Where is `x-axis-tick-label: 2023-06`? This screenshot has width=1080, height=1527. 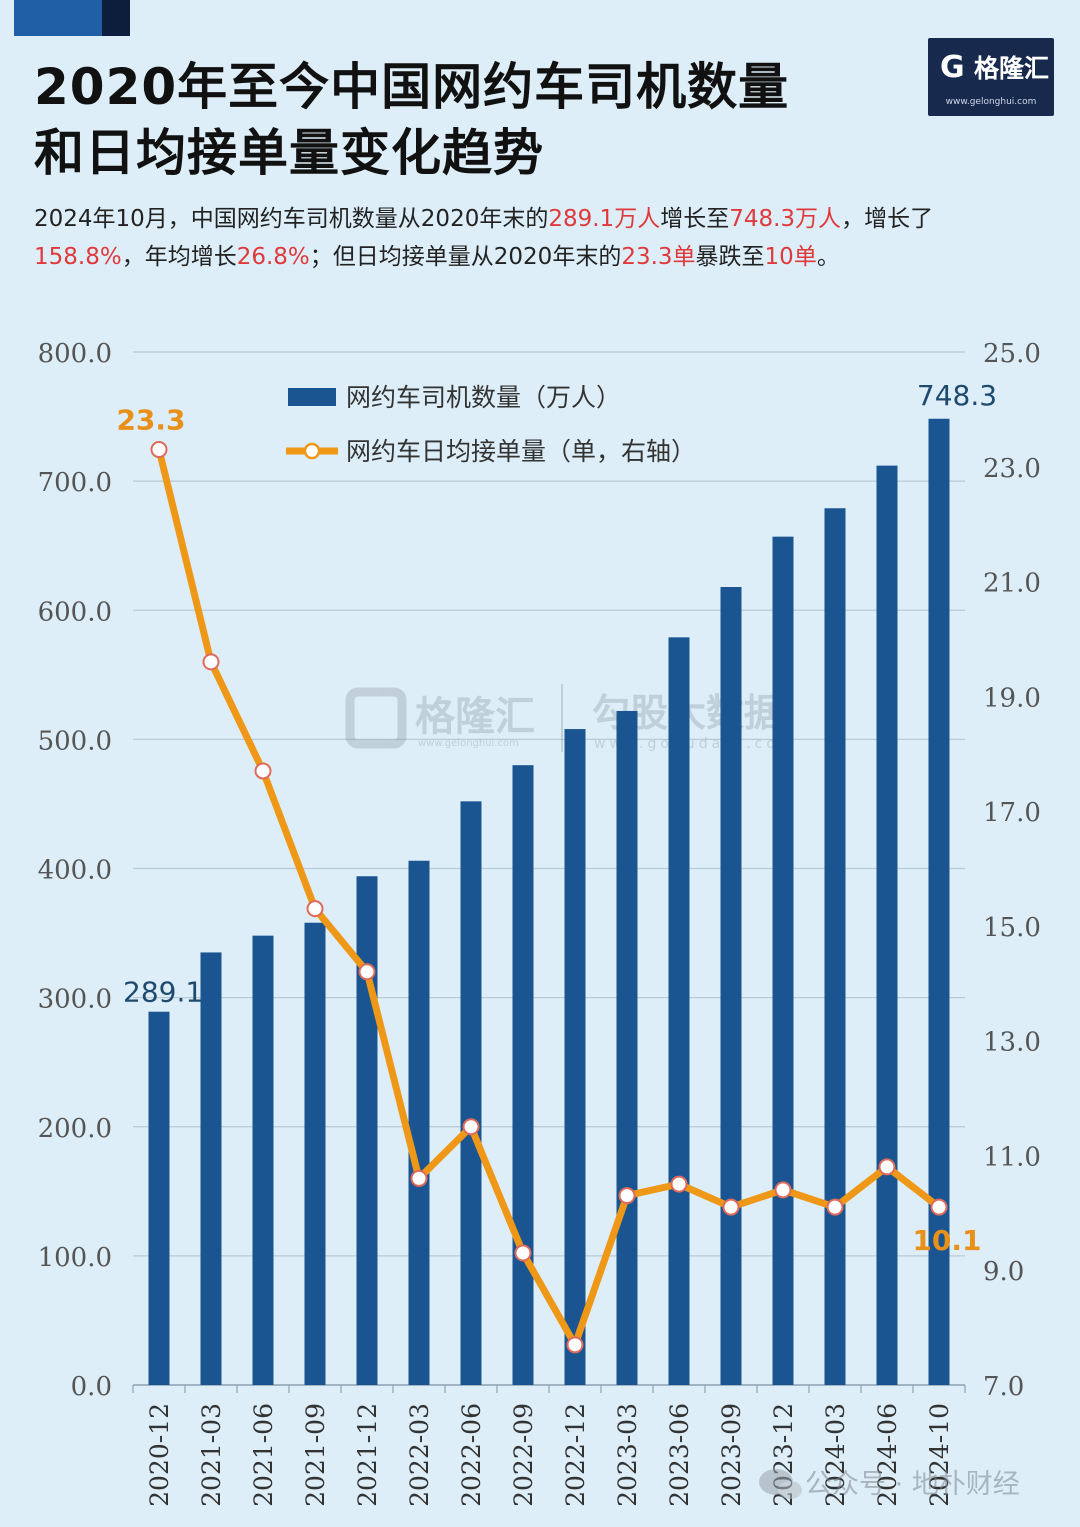 x-axis-tick-label: 2023-06 is located at coordinates (679, 1455).